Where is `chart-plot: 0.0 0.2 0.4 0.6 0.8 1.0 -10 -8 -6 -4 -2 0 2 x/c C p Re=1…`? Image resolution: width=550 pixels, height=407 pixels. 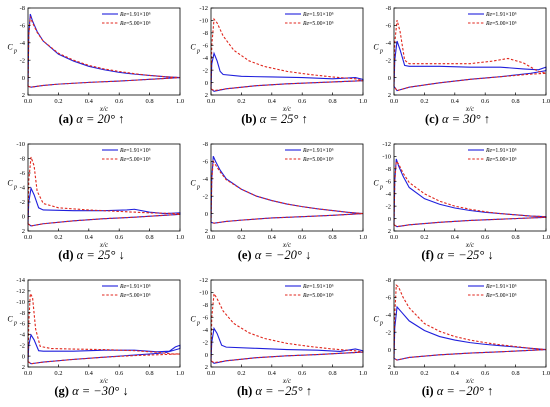 chart-plot: 0.0 0.2 0.4 0.6 0.8 1.0 -10 -8 -6 -4 -2 0 2 x/c C p Re=1… is located at coordinates (95, 195).